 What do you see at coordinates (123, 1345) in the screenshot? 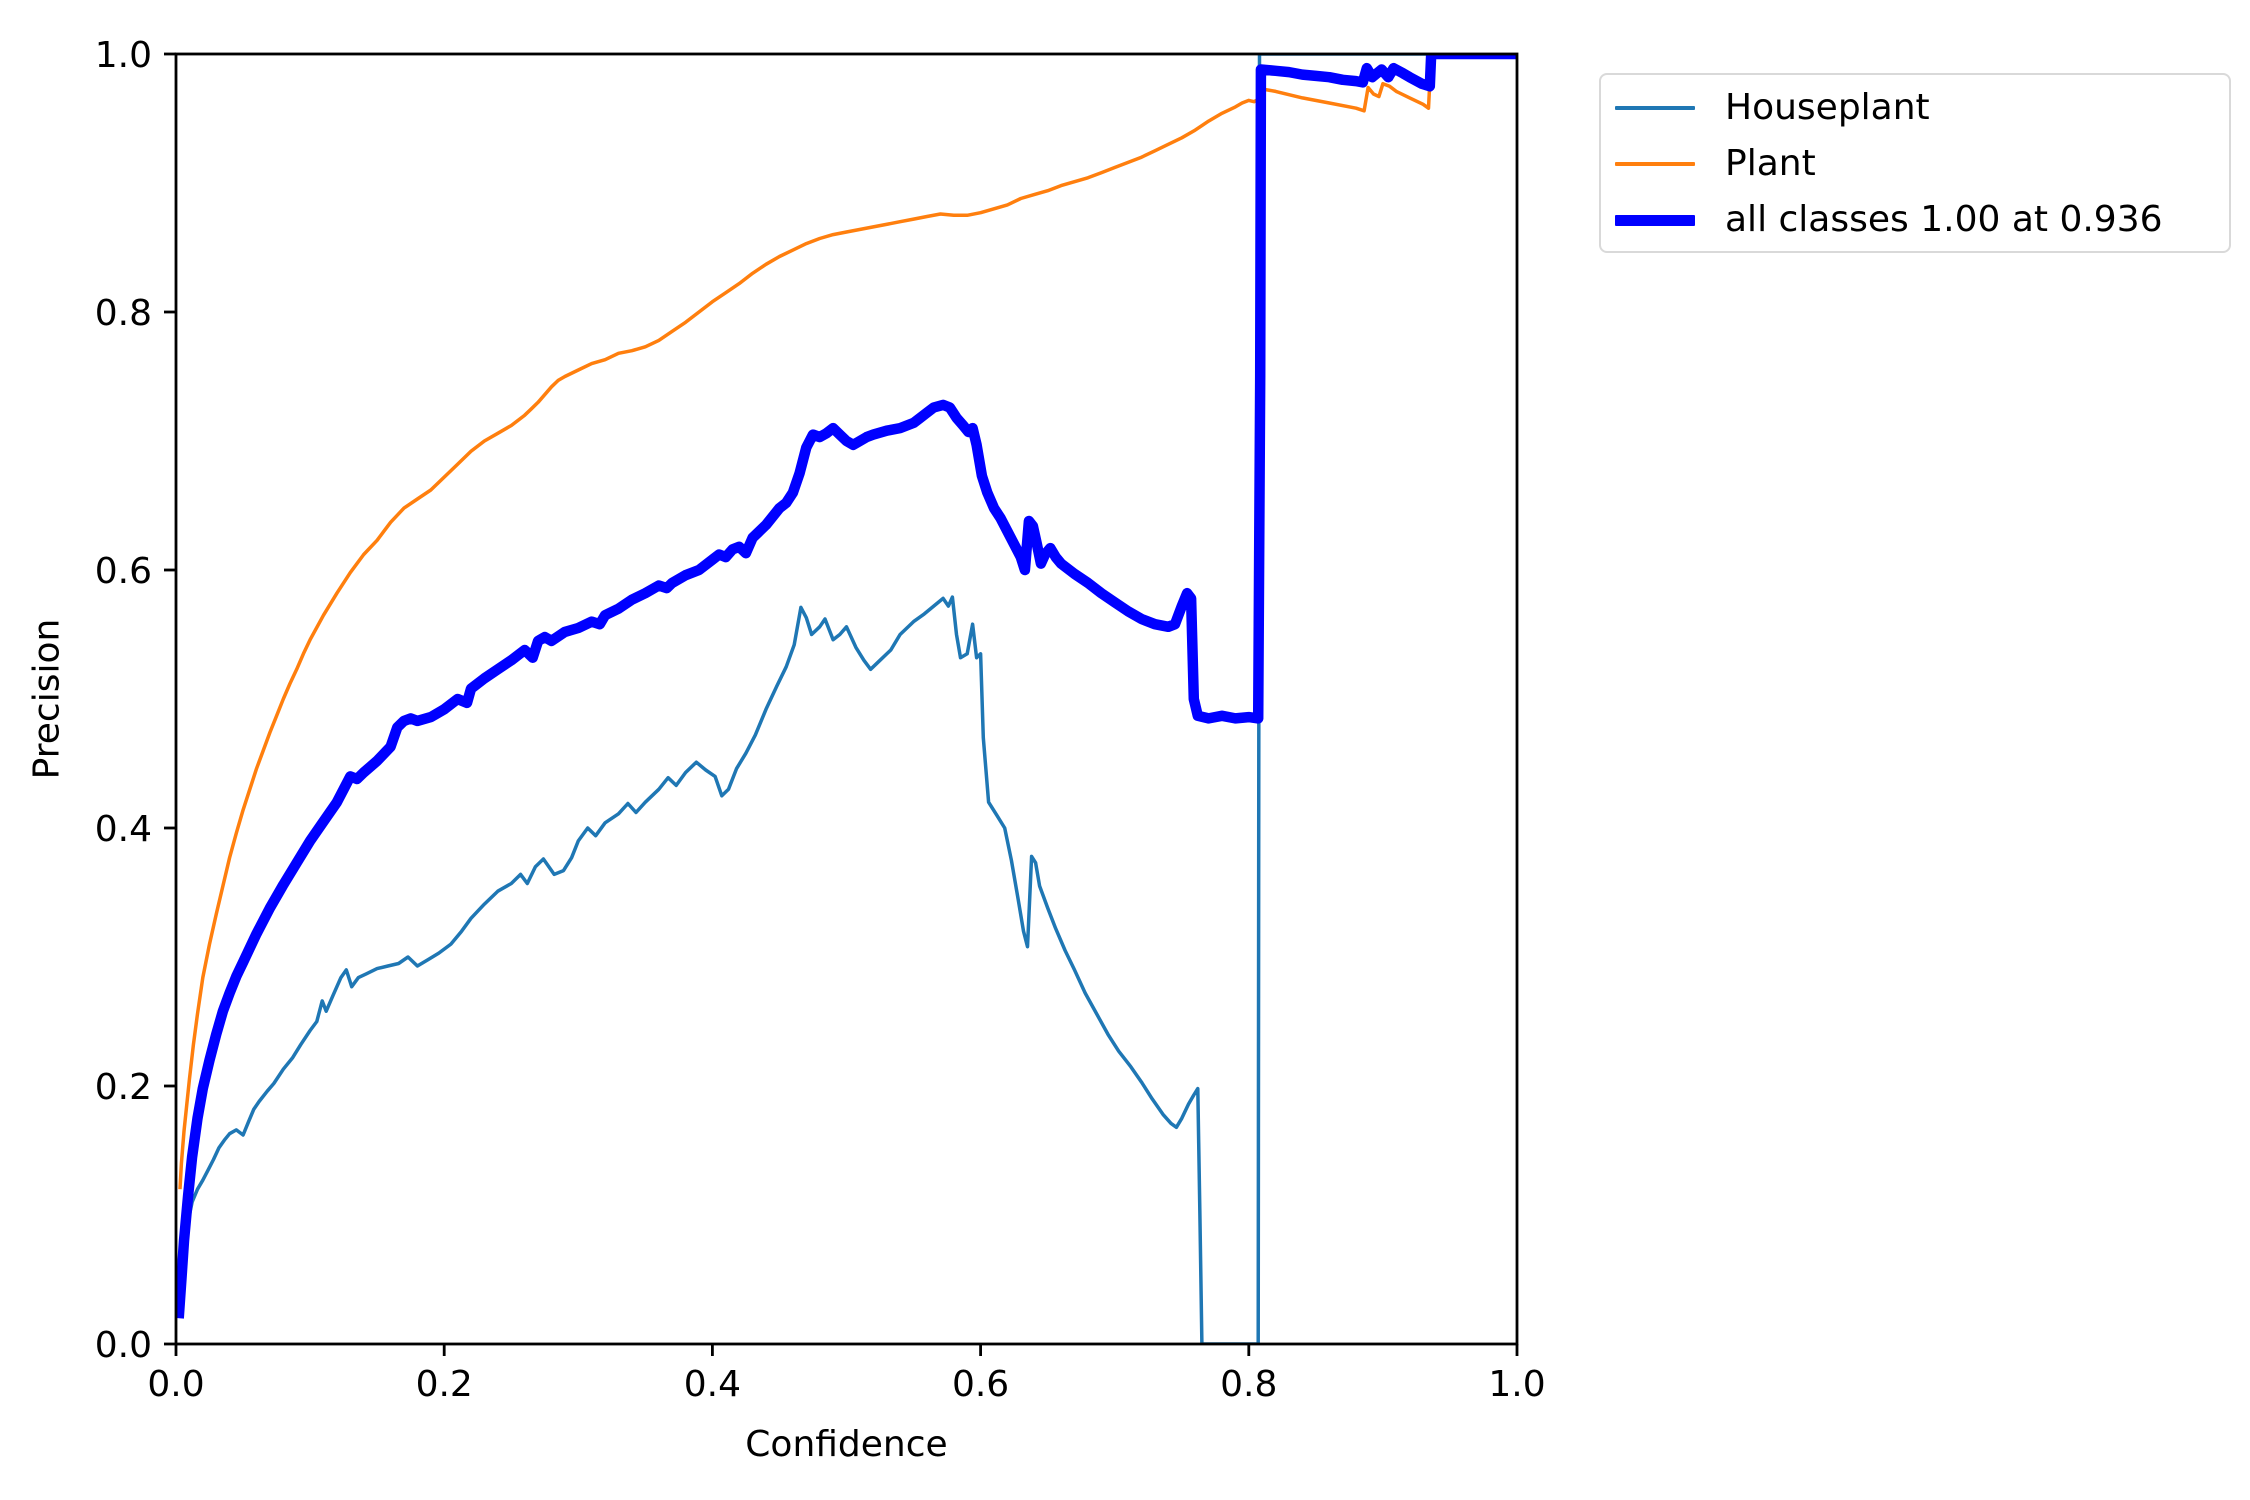
I see `y-tick-label: 0.0` at bounding box center [123, 1345].